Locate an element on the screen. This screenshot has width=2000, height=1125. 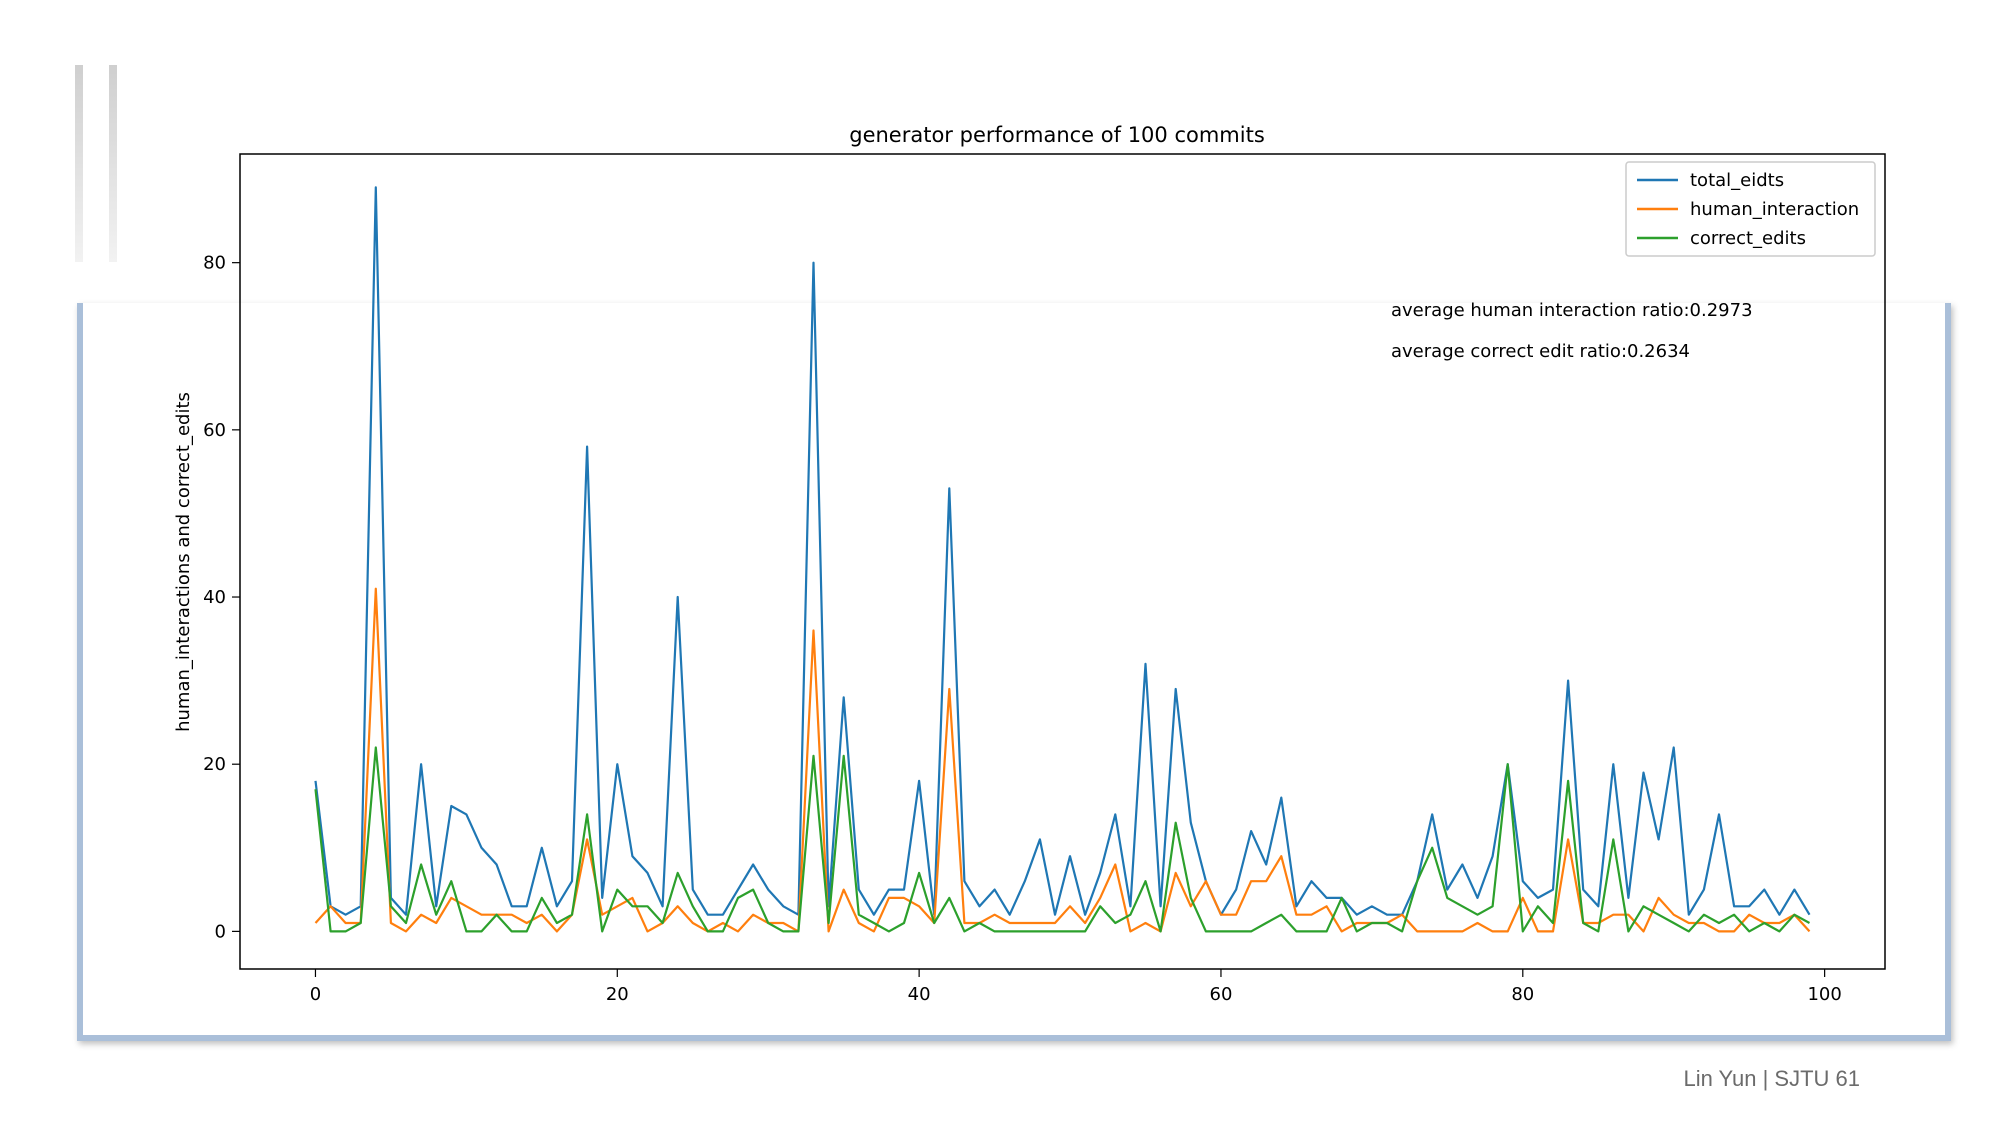
series-line-correct-edits is located at coordinates (1062, 839).